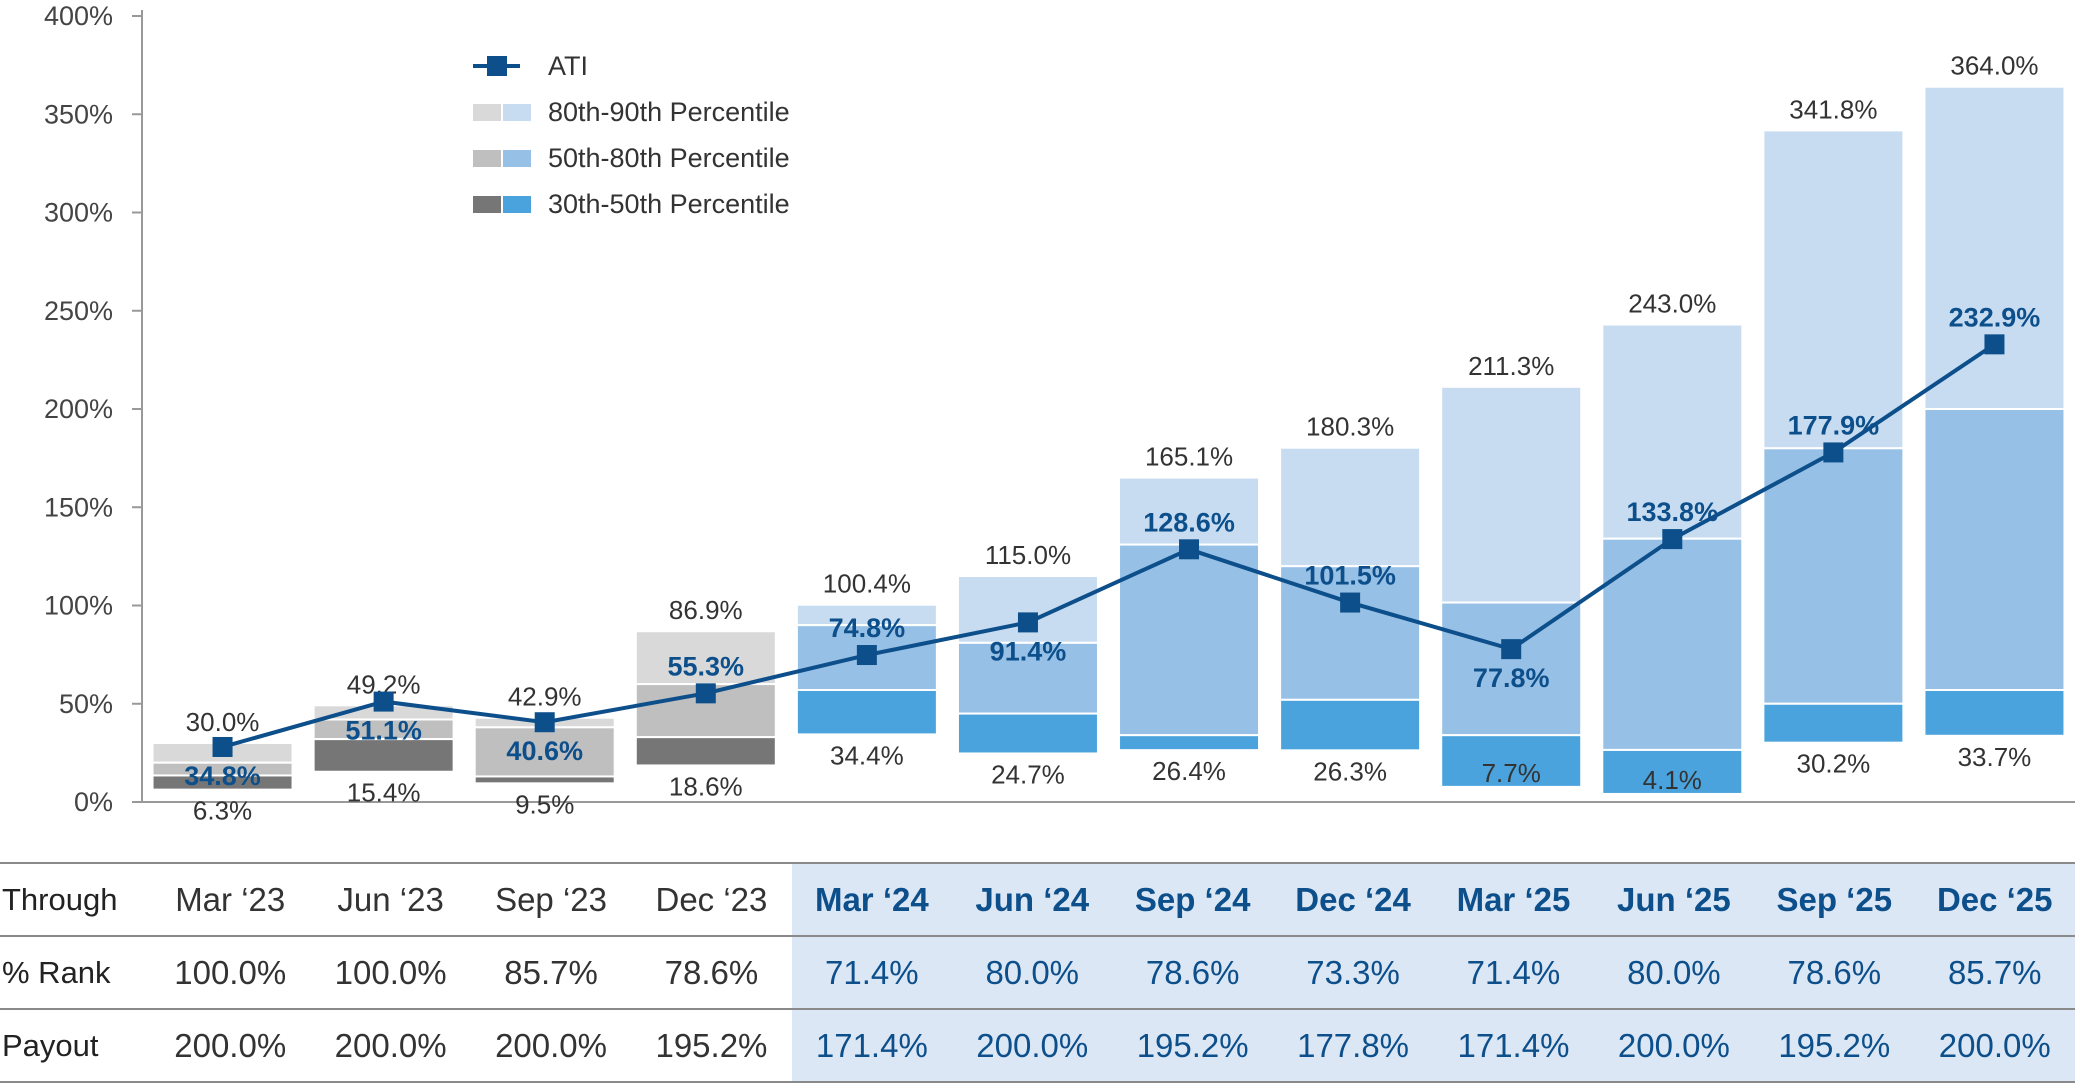  I want to click on y-tick-label: 300%, so click(78, 213).